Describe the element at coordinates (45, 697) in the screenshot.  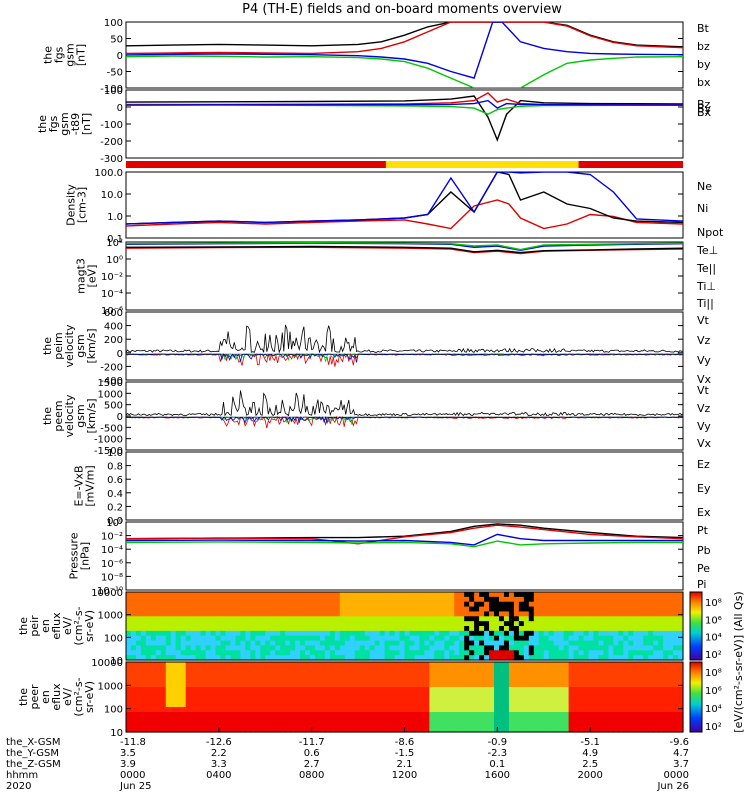
I see `y-axis-label-line: en` at that location.